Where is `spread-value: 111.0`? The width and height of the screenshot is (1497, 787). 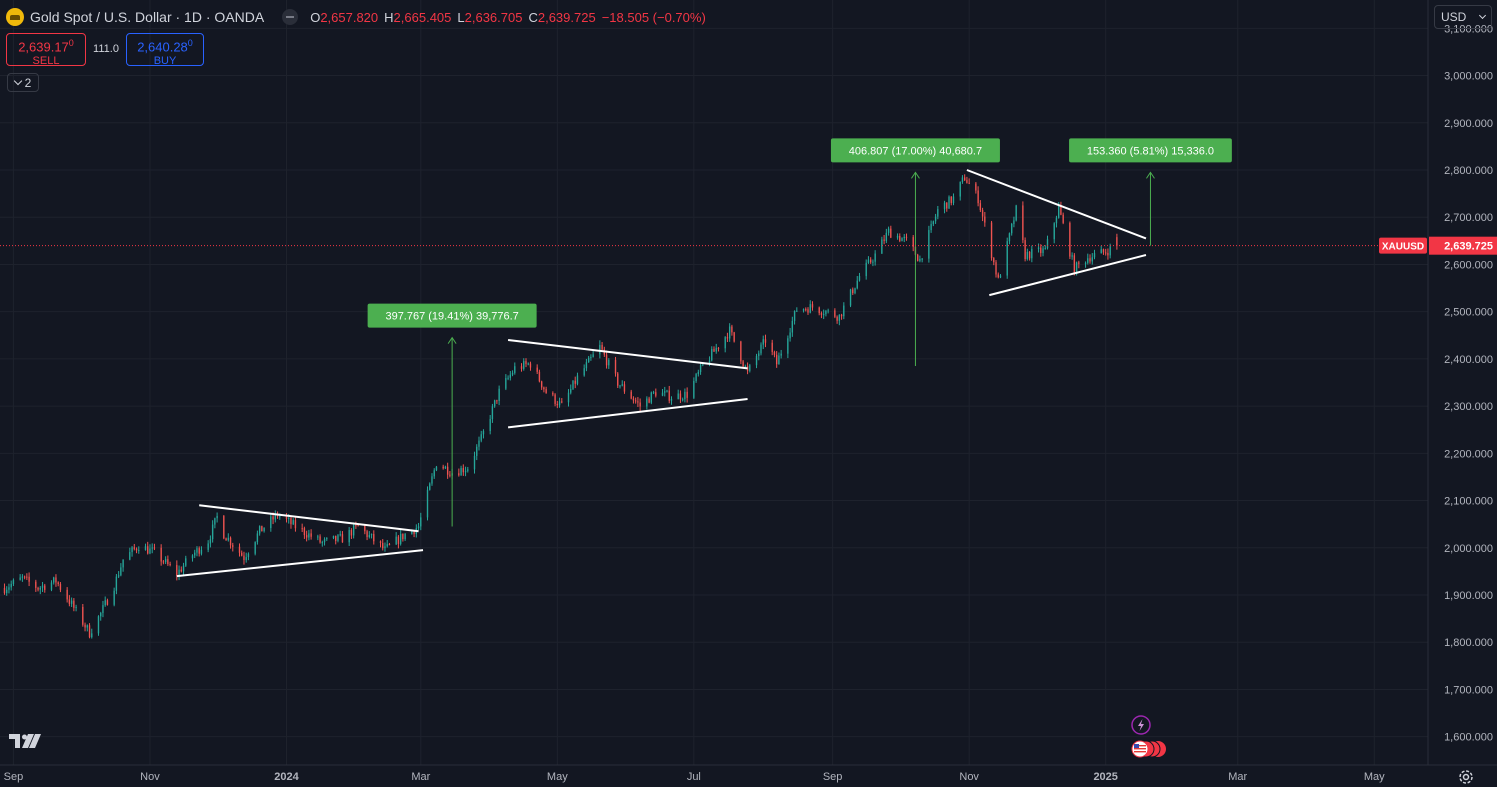 spread-value: 111.0 is located at coordinates (106, 49).